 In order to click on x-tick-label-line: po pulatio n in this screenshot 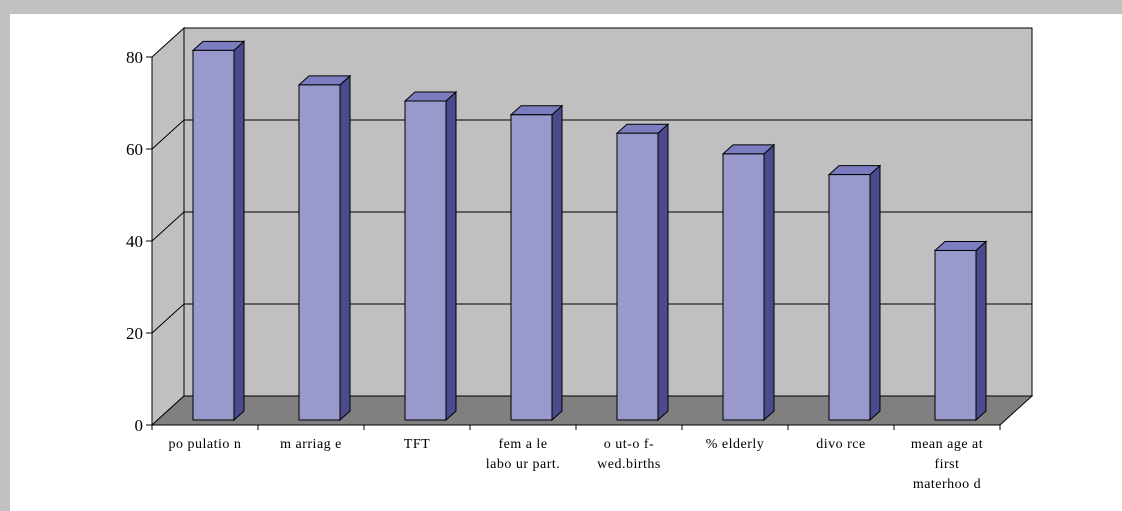, I will do `click(205, 444)`.